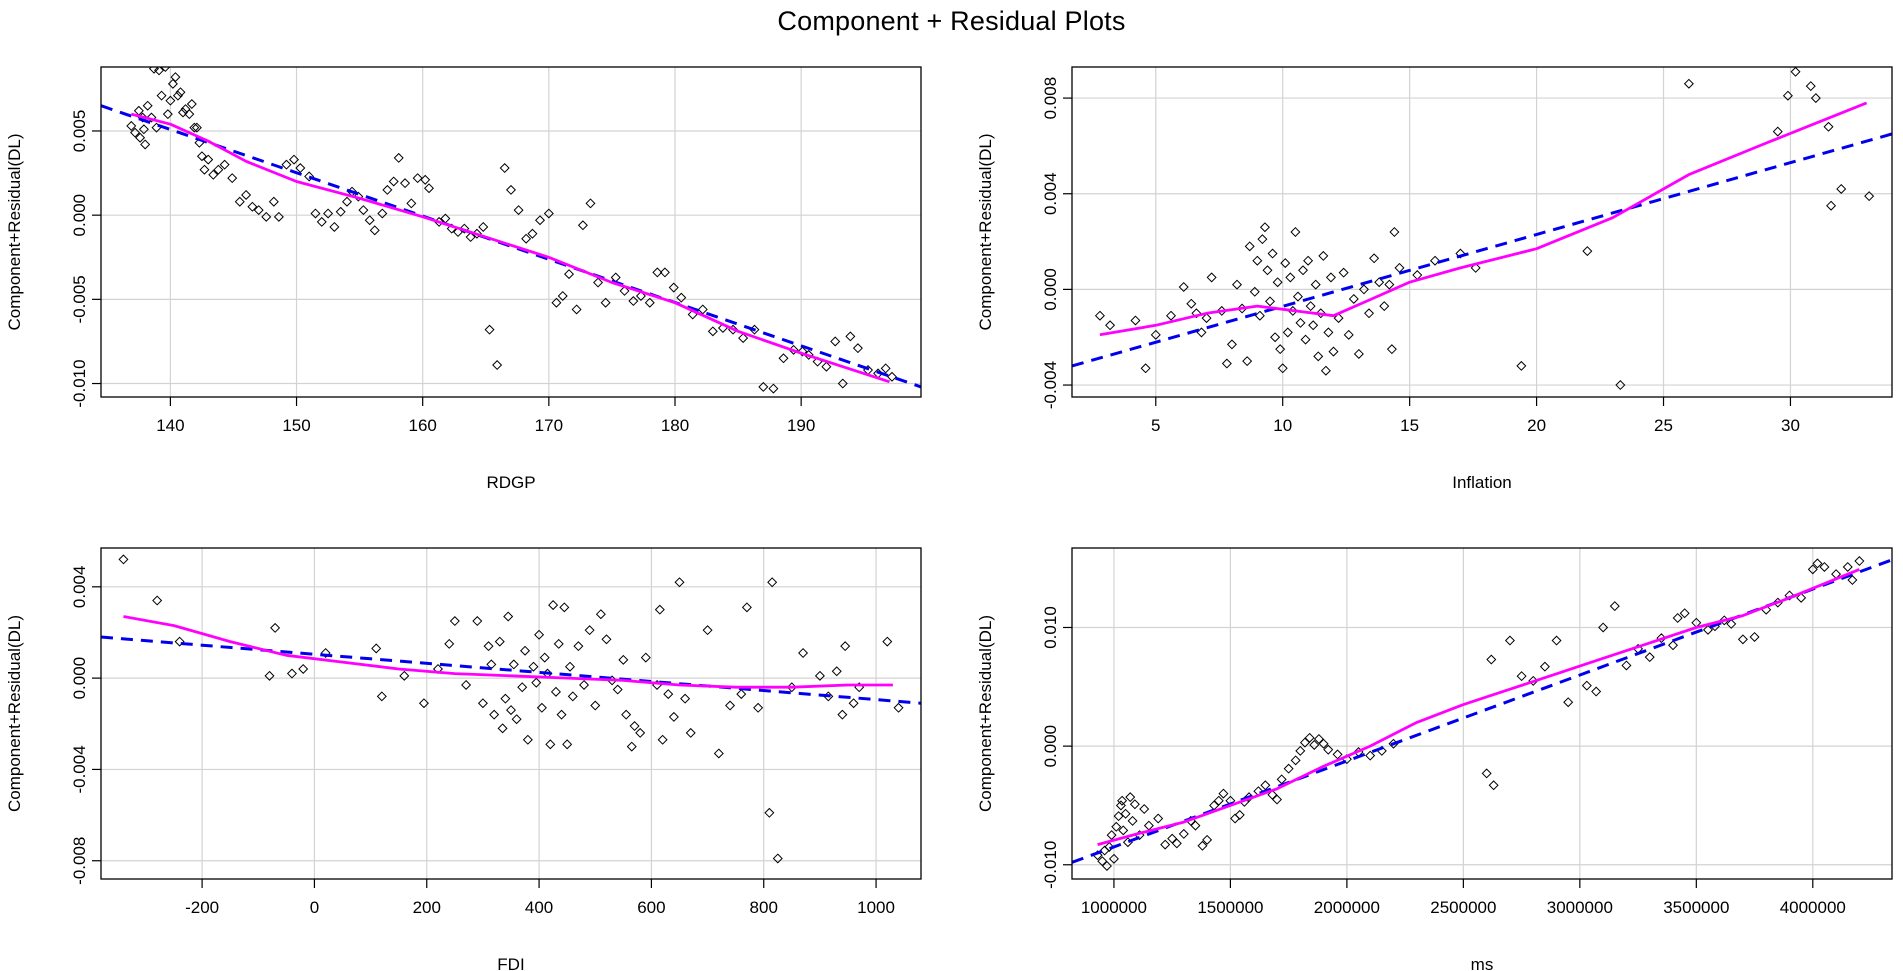 The height and width of the screenshot is (971, 1903). Describe the element at coordinates (1790, 425) in the screenshot. I see `inflation-x-tick-label: 30` at that location.